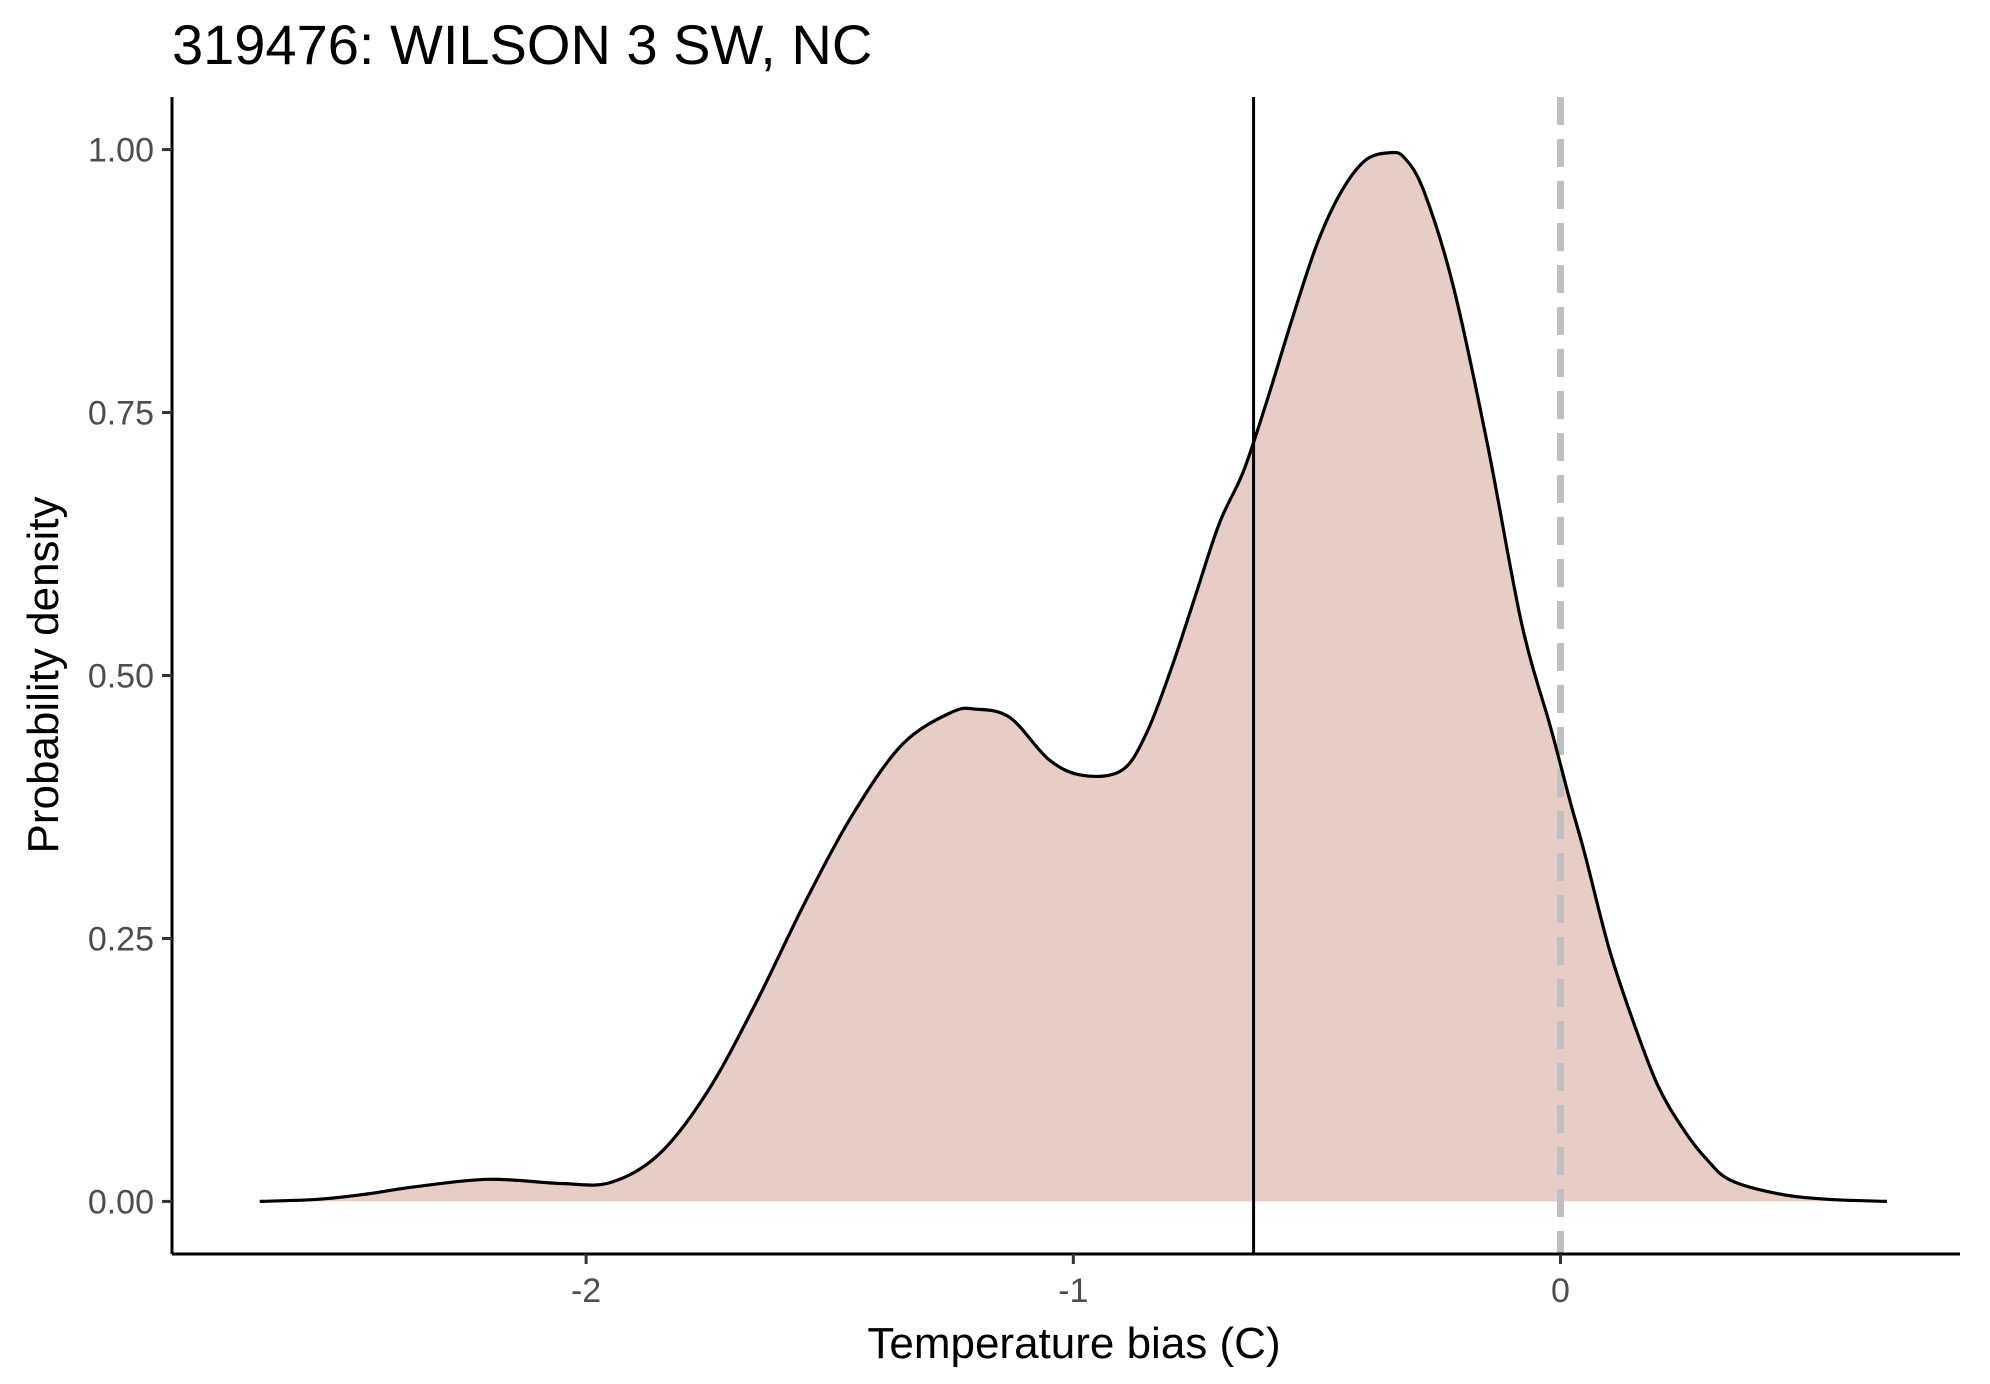 This screenshot has height=1384, width=1990. I want to click on x-axis-ticks: -2 -1 0, so click(1070, 1282).